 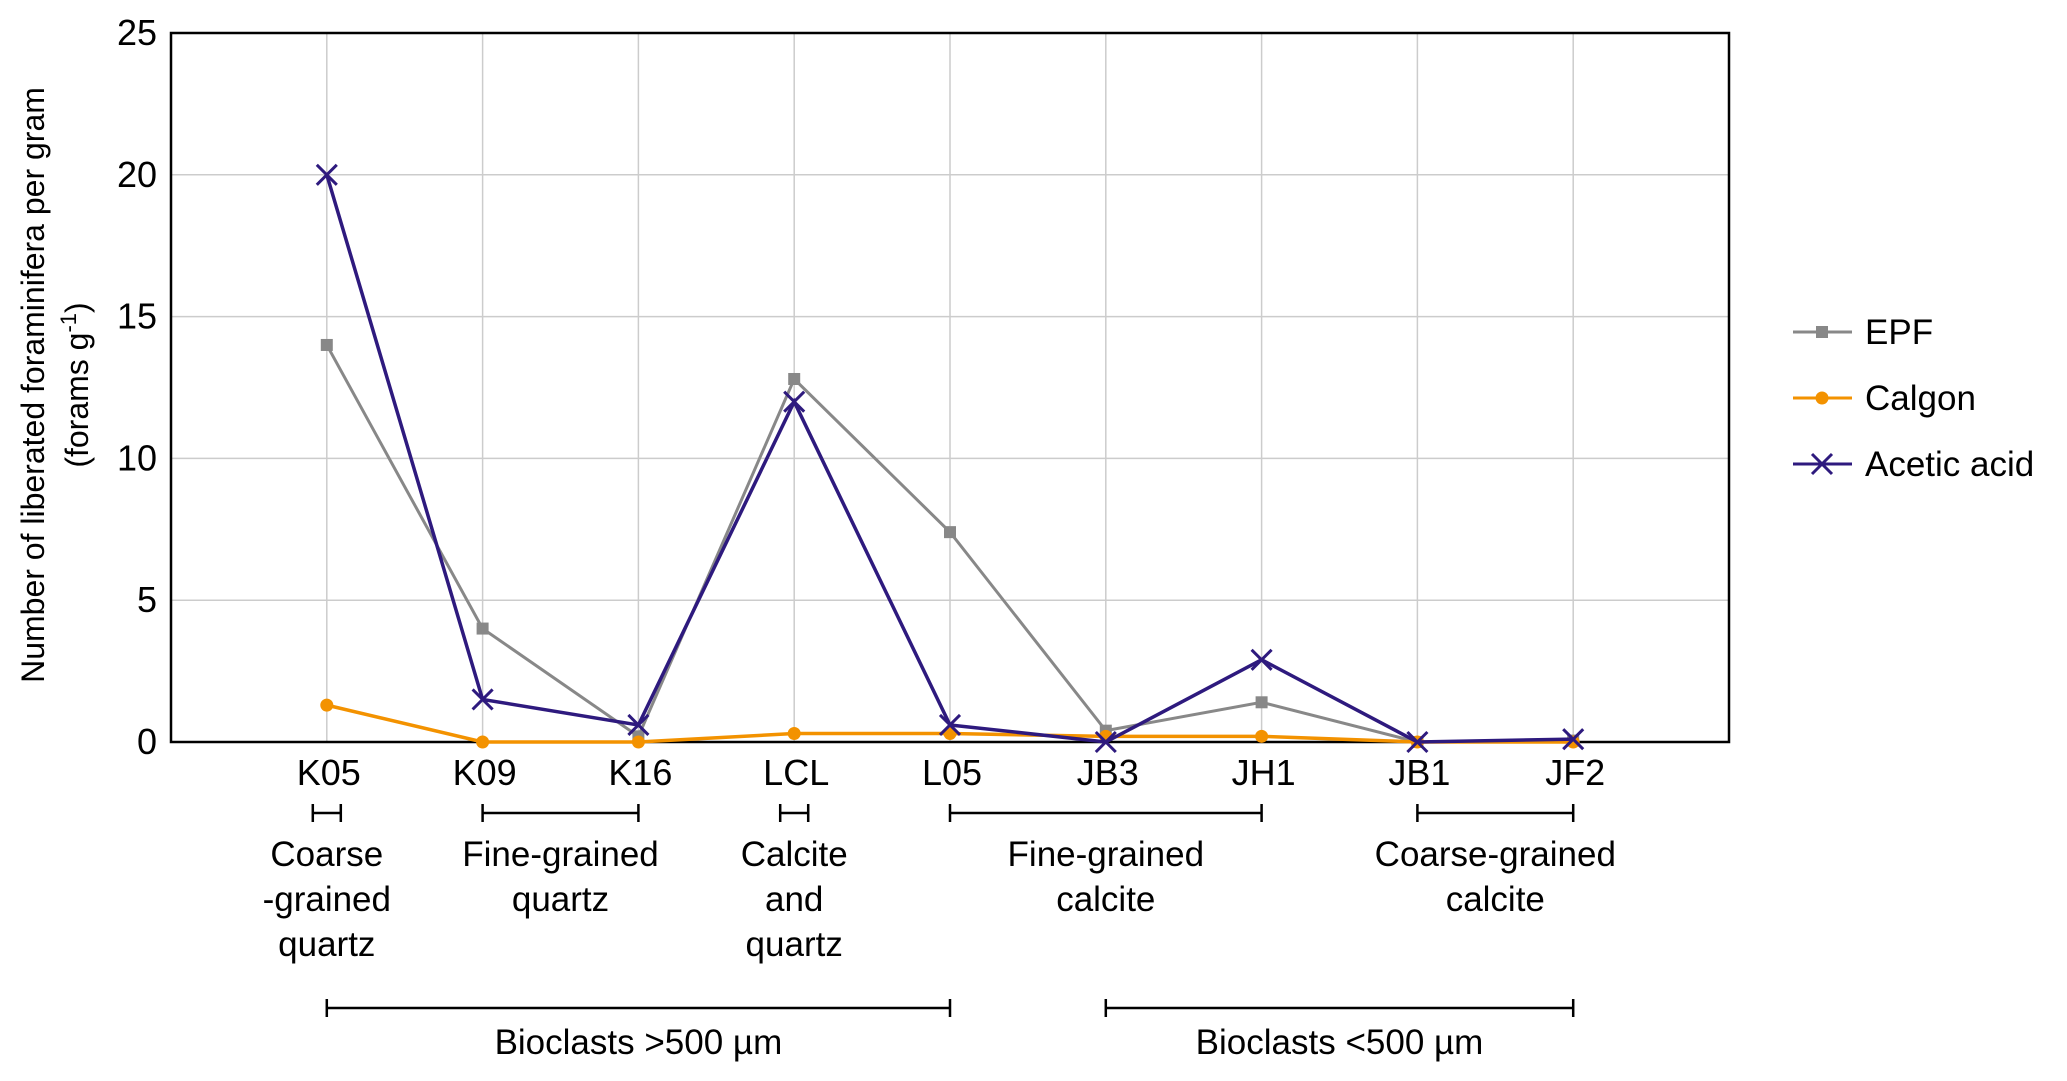 I want to click on y-tick-label: 5, so click(x=147, y=599).